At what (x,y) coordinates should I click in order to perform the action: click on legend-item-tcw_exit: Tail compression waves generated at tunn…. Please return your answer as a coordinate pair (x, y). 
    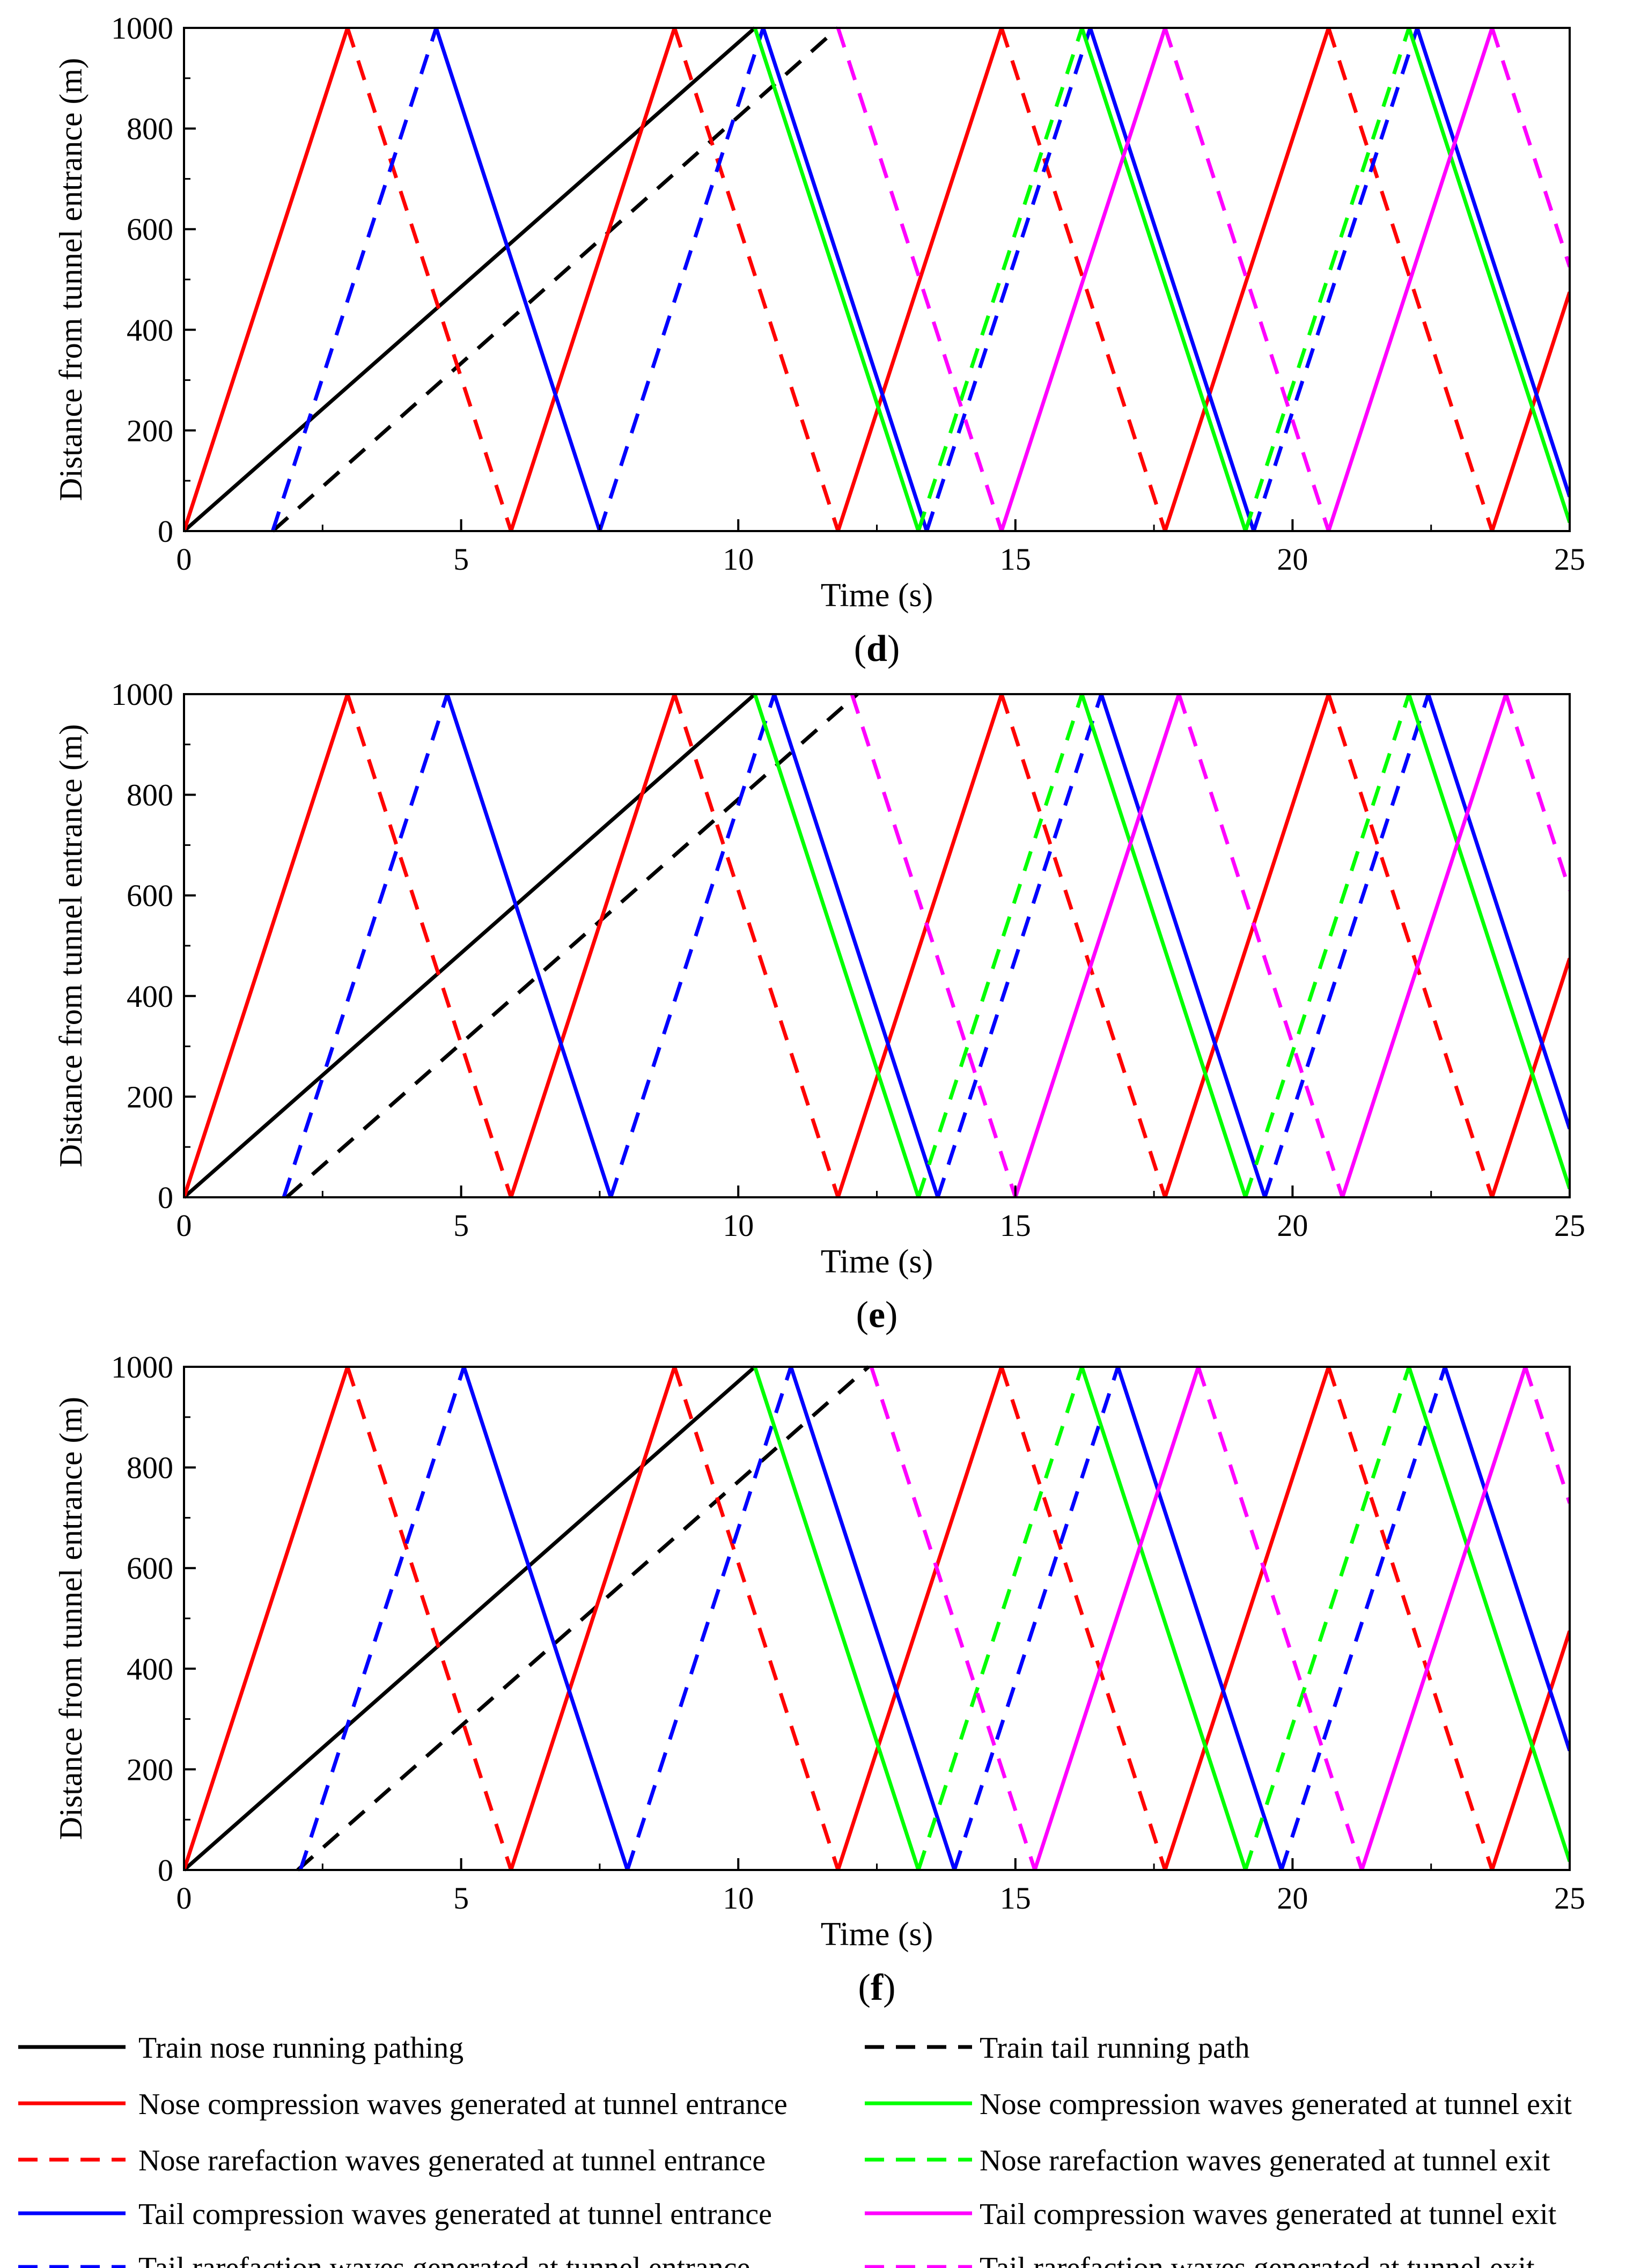
    Looking at the image, I should click on (1211, 2214).